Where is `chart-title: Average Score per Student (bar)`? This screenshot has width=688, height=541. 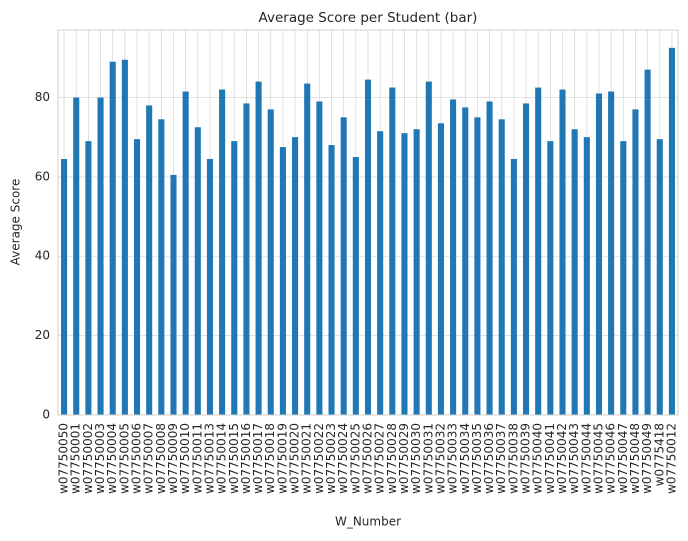
chart-title: Average Score per Student (bar) is located at coordinates (368, 18).